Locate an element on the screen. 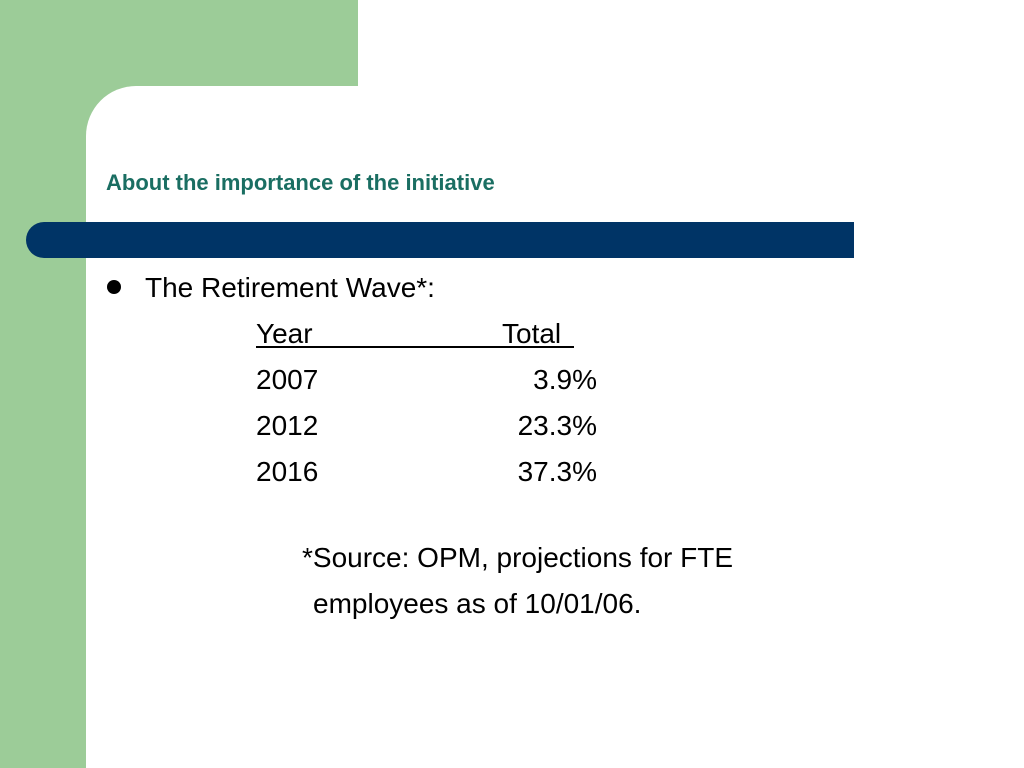 Image resolution: width=1024 pixels, height=768 pixels. table-row-total: 37.3% is located at coordinates (557, 471).